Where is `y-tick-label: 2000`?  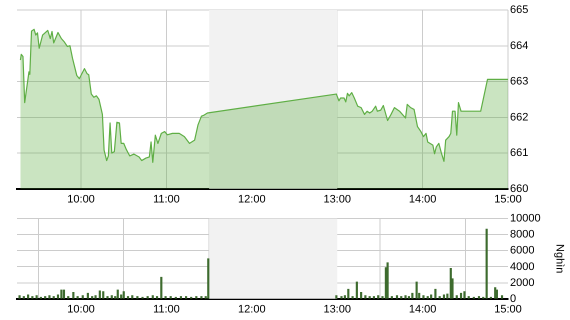 y-tick-label: 2000 is located at coordinates (522, 282).